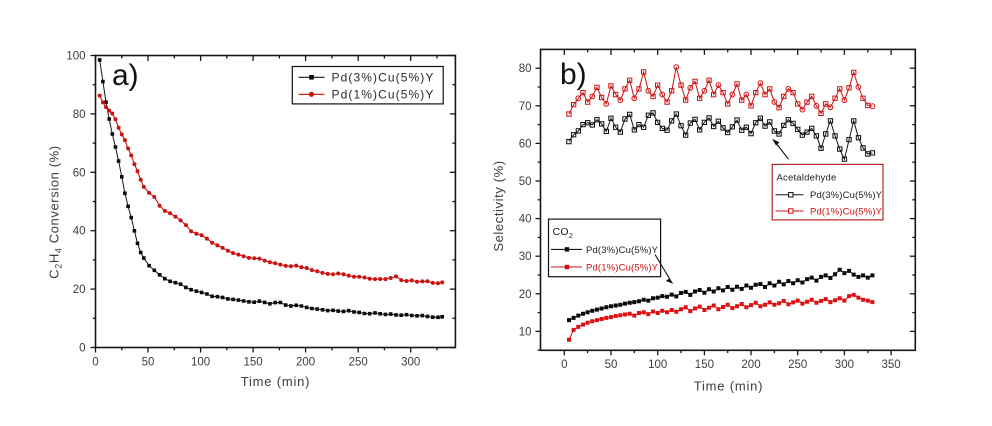 The image size is (992, 426). I want to click on svg-text: C2H4 Conversion (%), so click(55, 211).